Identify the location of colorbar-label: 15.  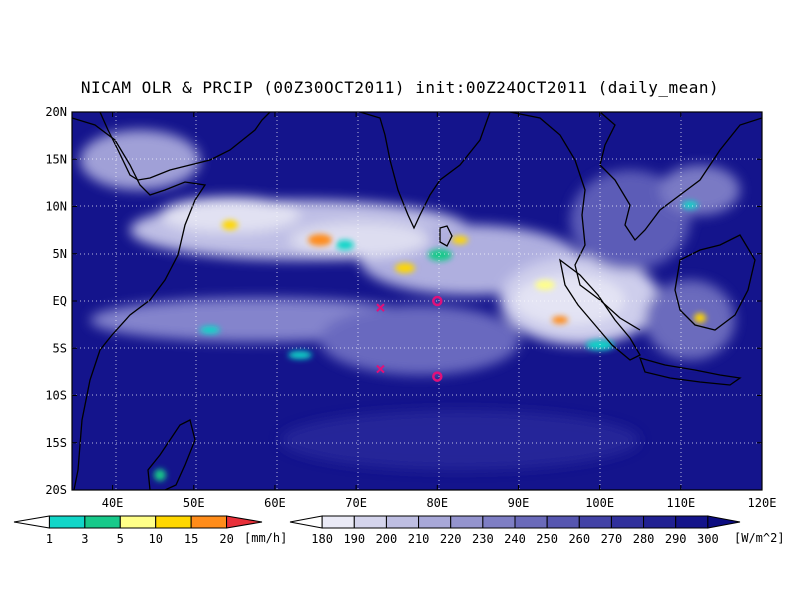
(191, 539).